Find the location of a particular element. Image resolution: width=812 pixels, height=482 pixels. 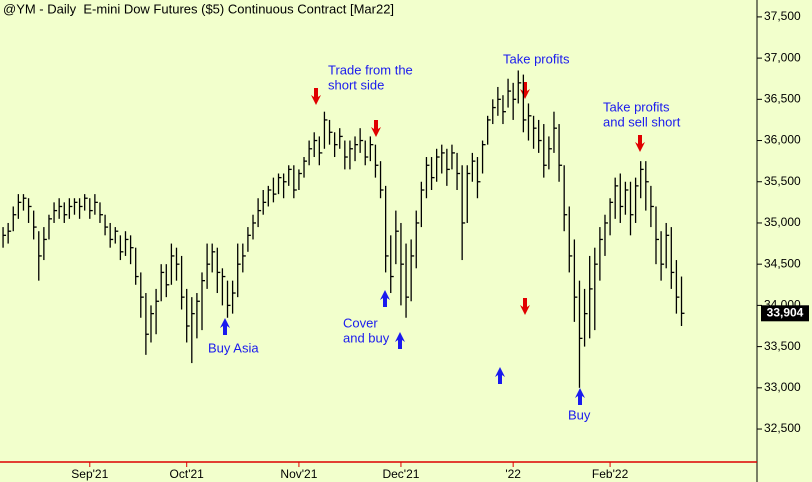

annotation: and sell short is located at coordinates (642, 121).